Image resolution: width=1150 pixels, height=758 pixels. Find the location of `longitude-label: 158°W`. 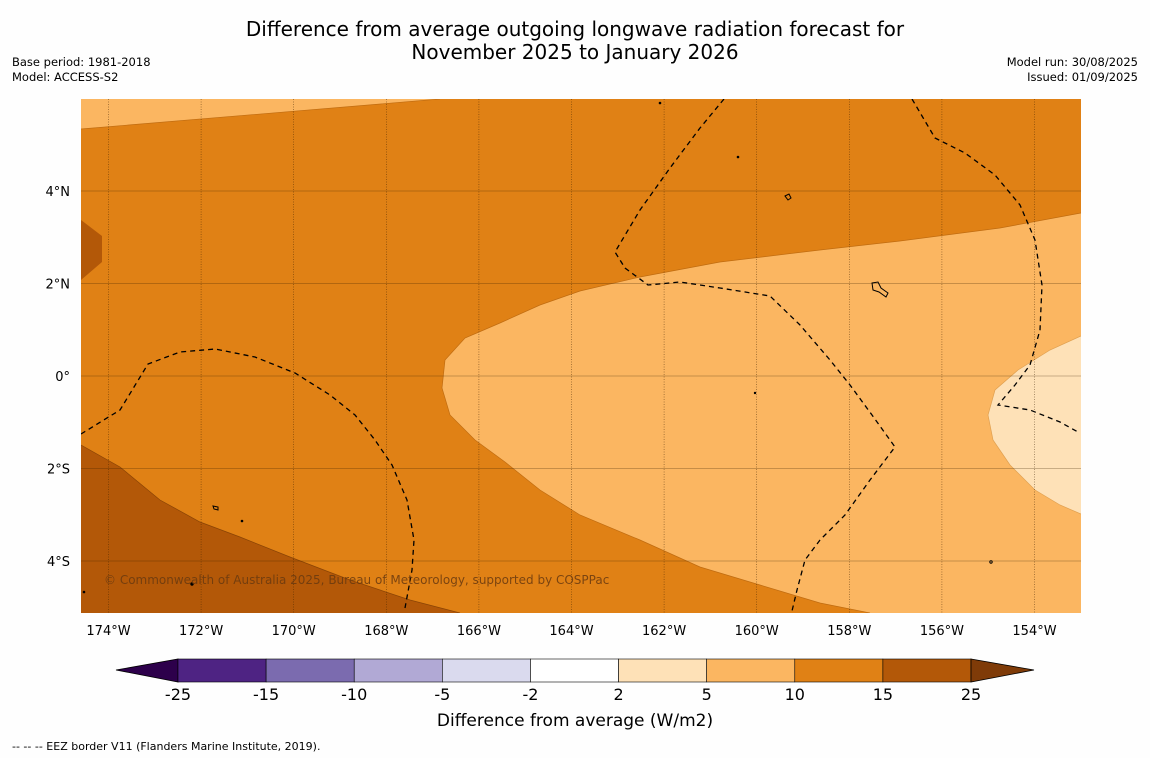

longitude-label: 158°W is located at coordinates (849, 631).